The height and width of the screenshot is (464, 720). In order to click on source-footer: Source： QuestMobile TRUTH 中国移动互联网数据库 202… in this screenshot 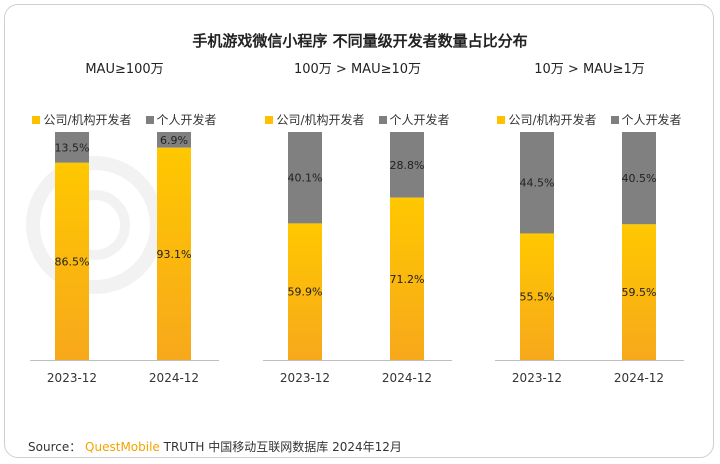, I will do `click(215, 446)`.